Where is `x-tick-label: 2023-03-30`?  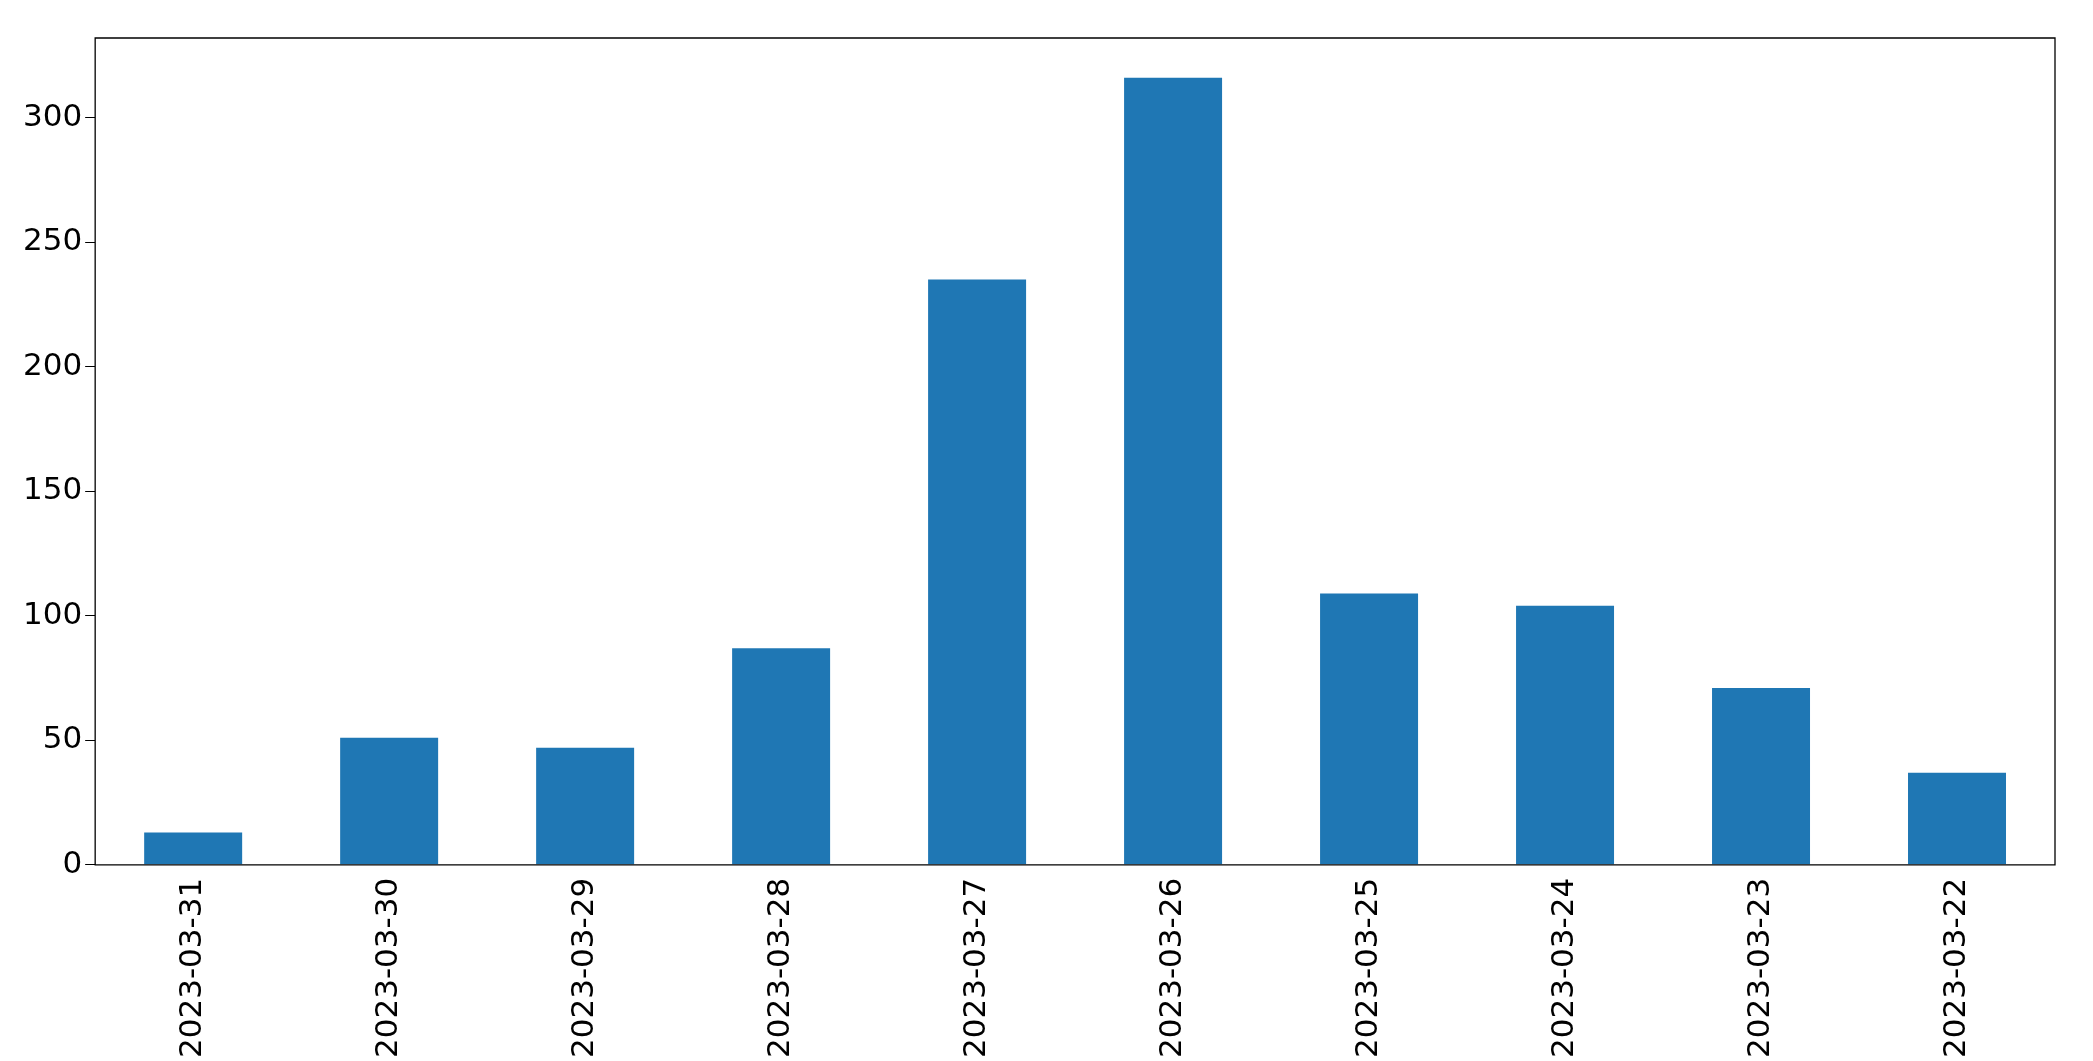 x-tick-label: 2023-03-30 is located at coordinates (386, 968).